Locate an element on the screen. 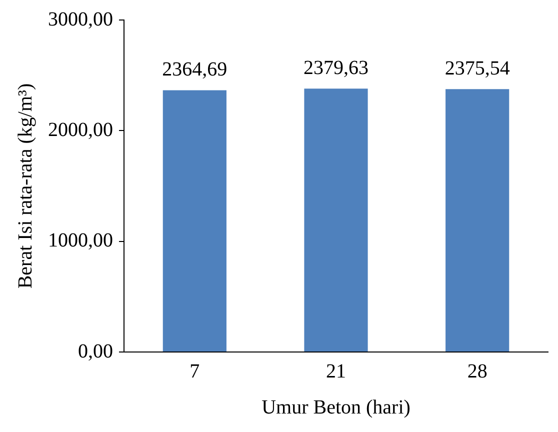 The height and width of the screenshot is (432, 558). data-label: 2364,69 is located at coordinates (195, 69).